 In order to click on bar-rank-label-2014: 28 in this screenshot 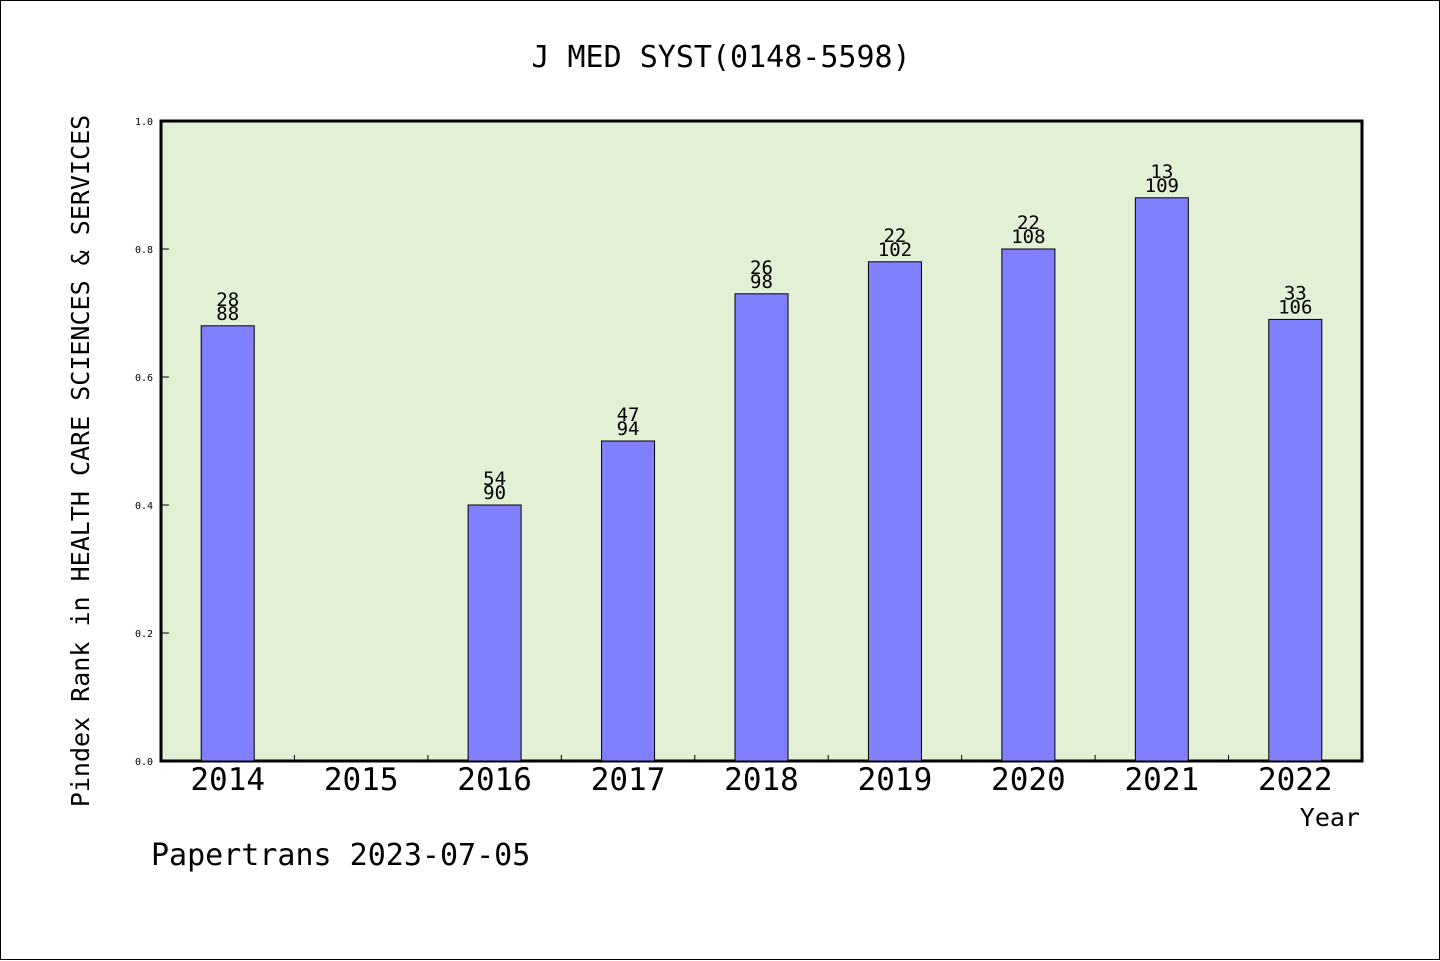, I will do `click(227, 300)`.